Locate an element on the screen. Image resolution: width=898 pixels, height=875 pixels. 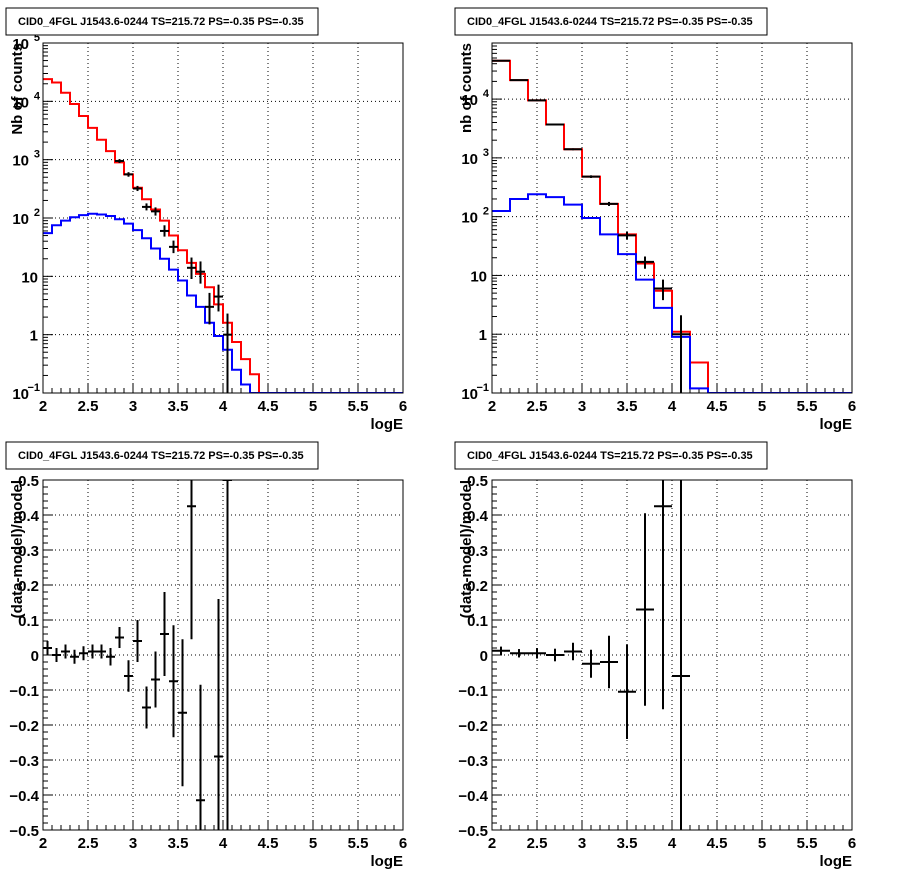
y-tick-exponent: 2 is located at coordinates (486, 212).